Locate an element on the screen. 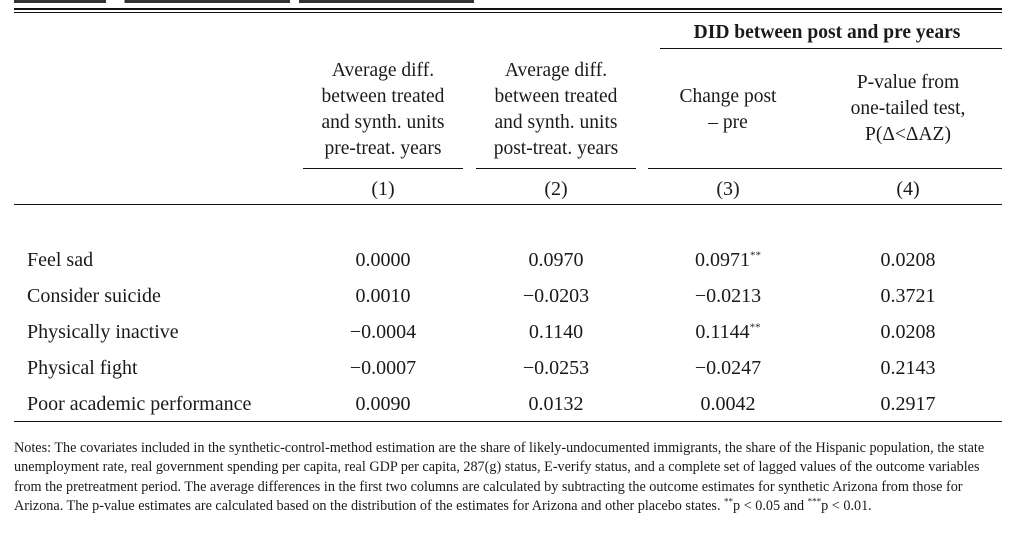 This screenshot has width=1024, height=553. table-cell: −0.0004 is located at coordinates (383, 332).